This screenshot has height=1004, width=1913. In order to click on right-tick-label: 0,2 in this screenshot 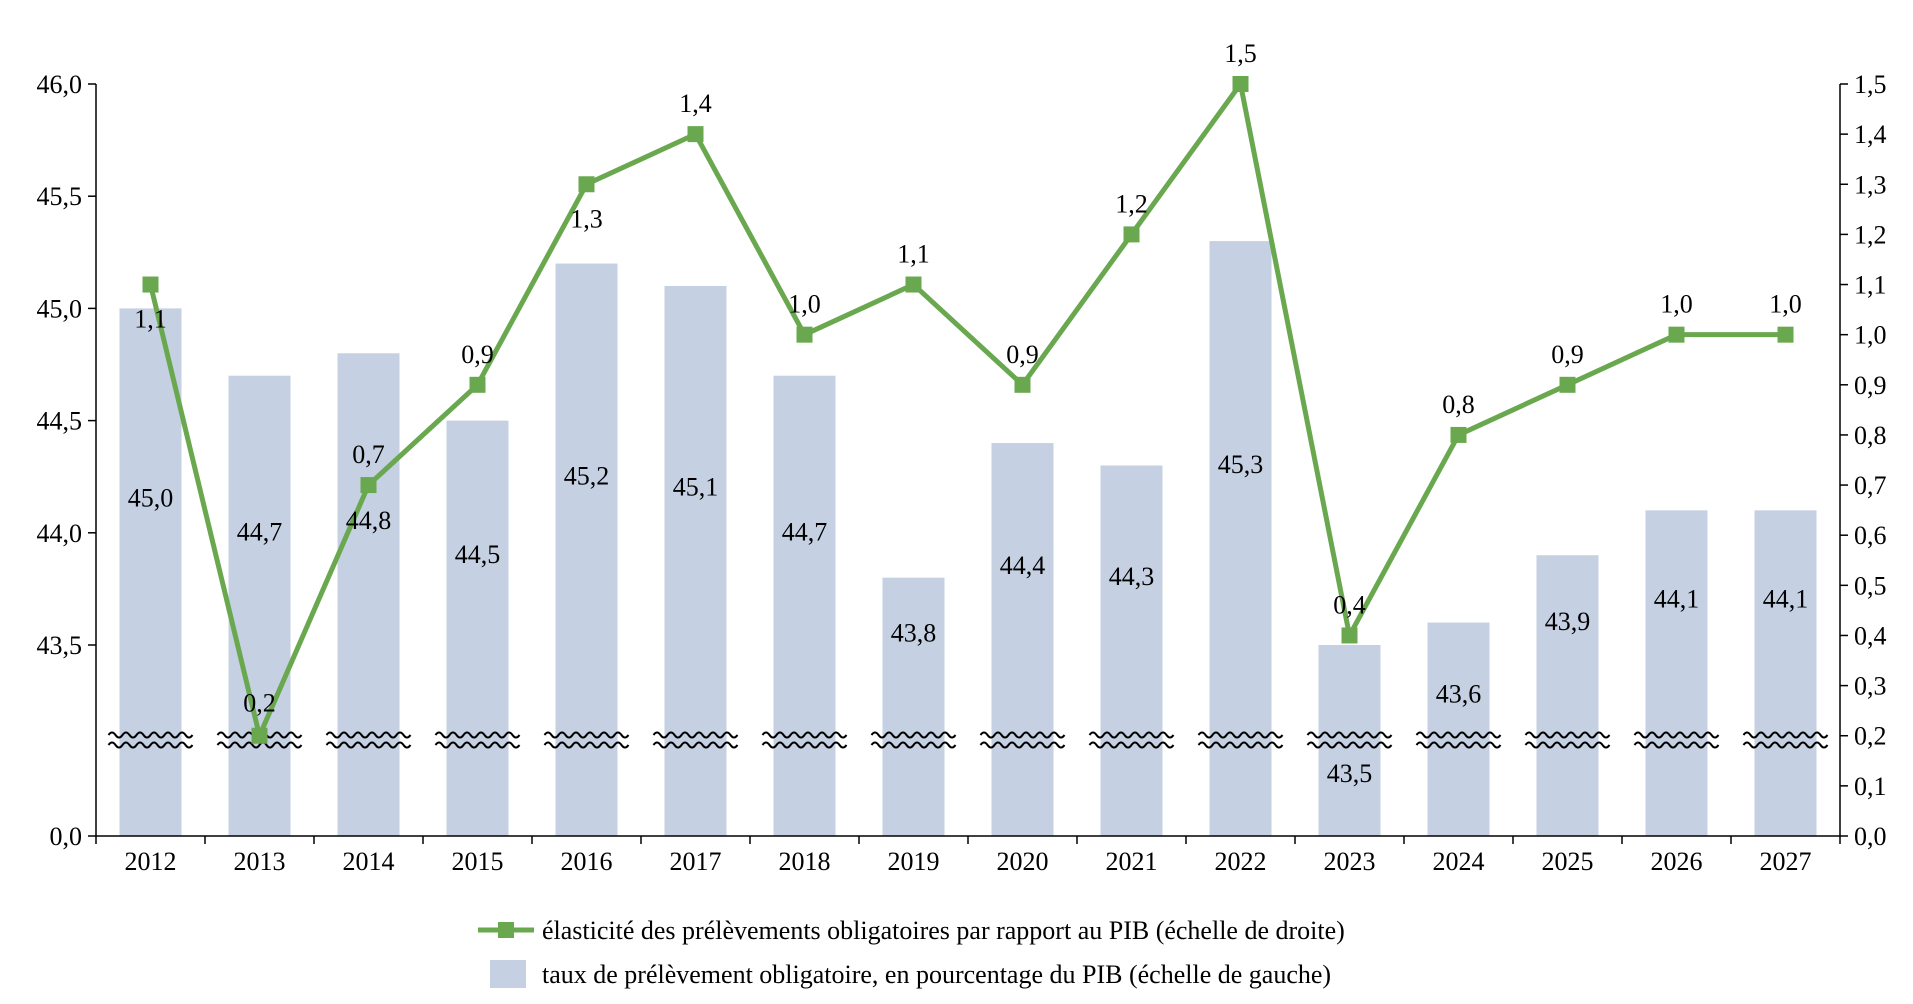, I will do `click(1870, 736)`.